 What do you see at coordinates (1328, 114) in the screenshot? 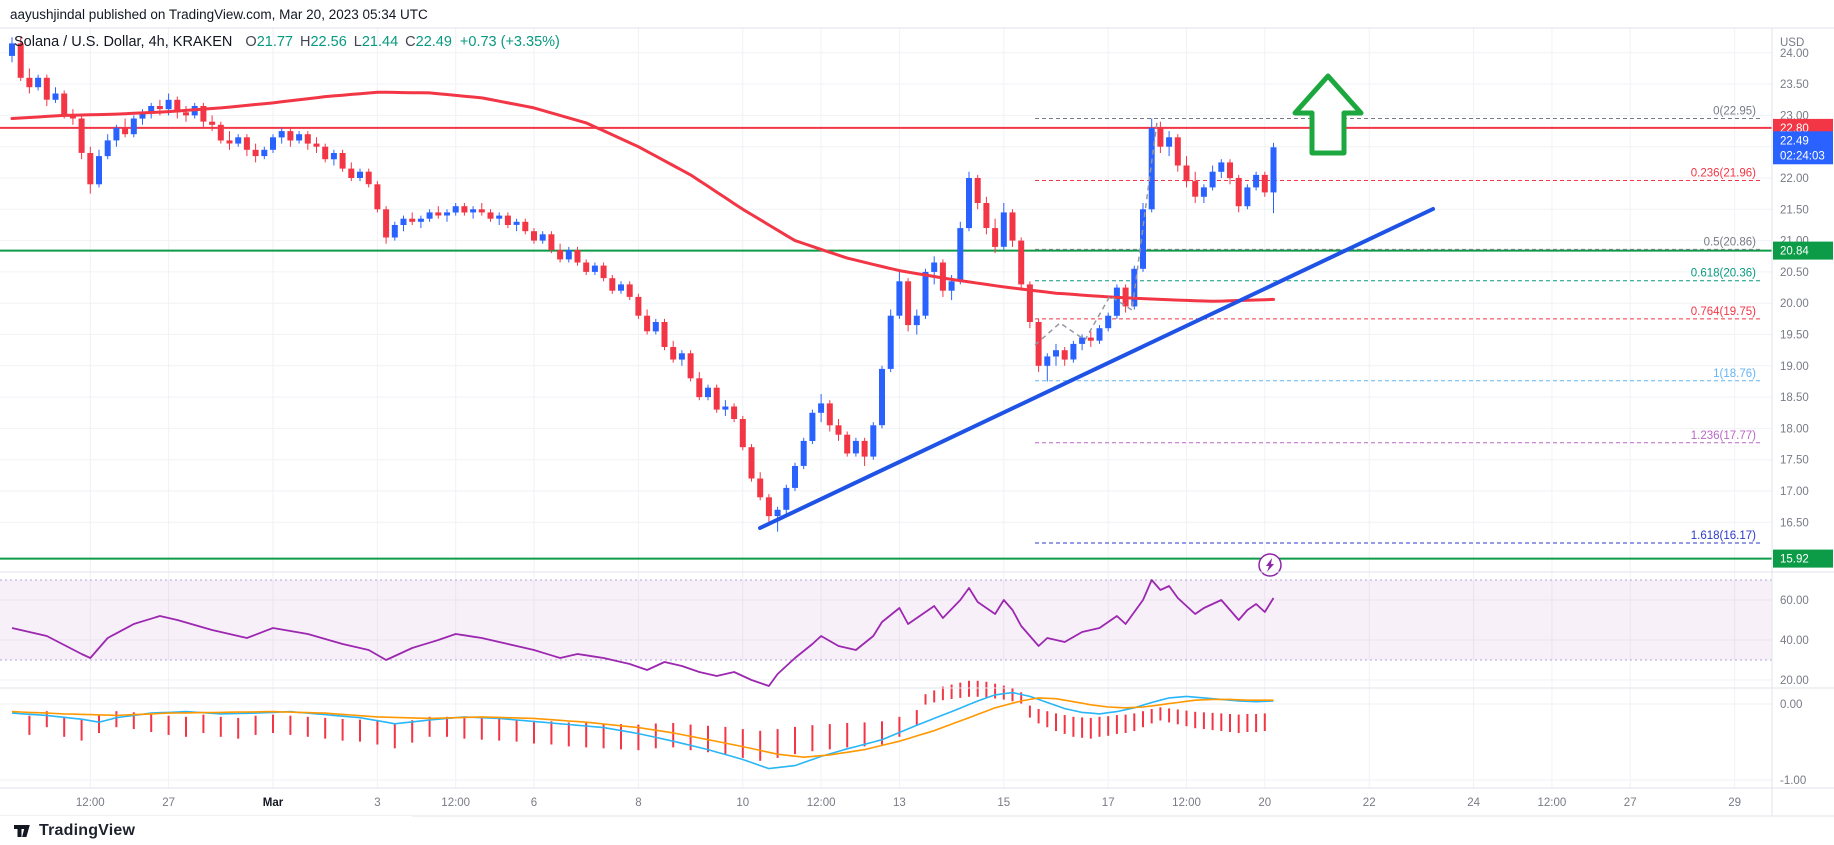
I see `up-arrow-annotation` at bounding box center [1328, 114].